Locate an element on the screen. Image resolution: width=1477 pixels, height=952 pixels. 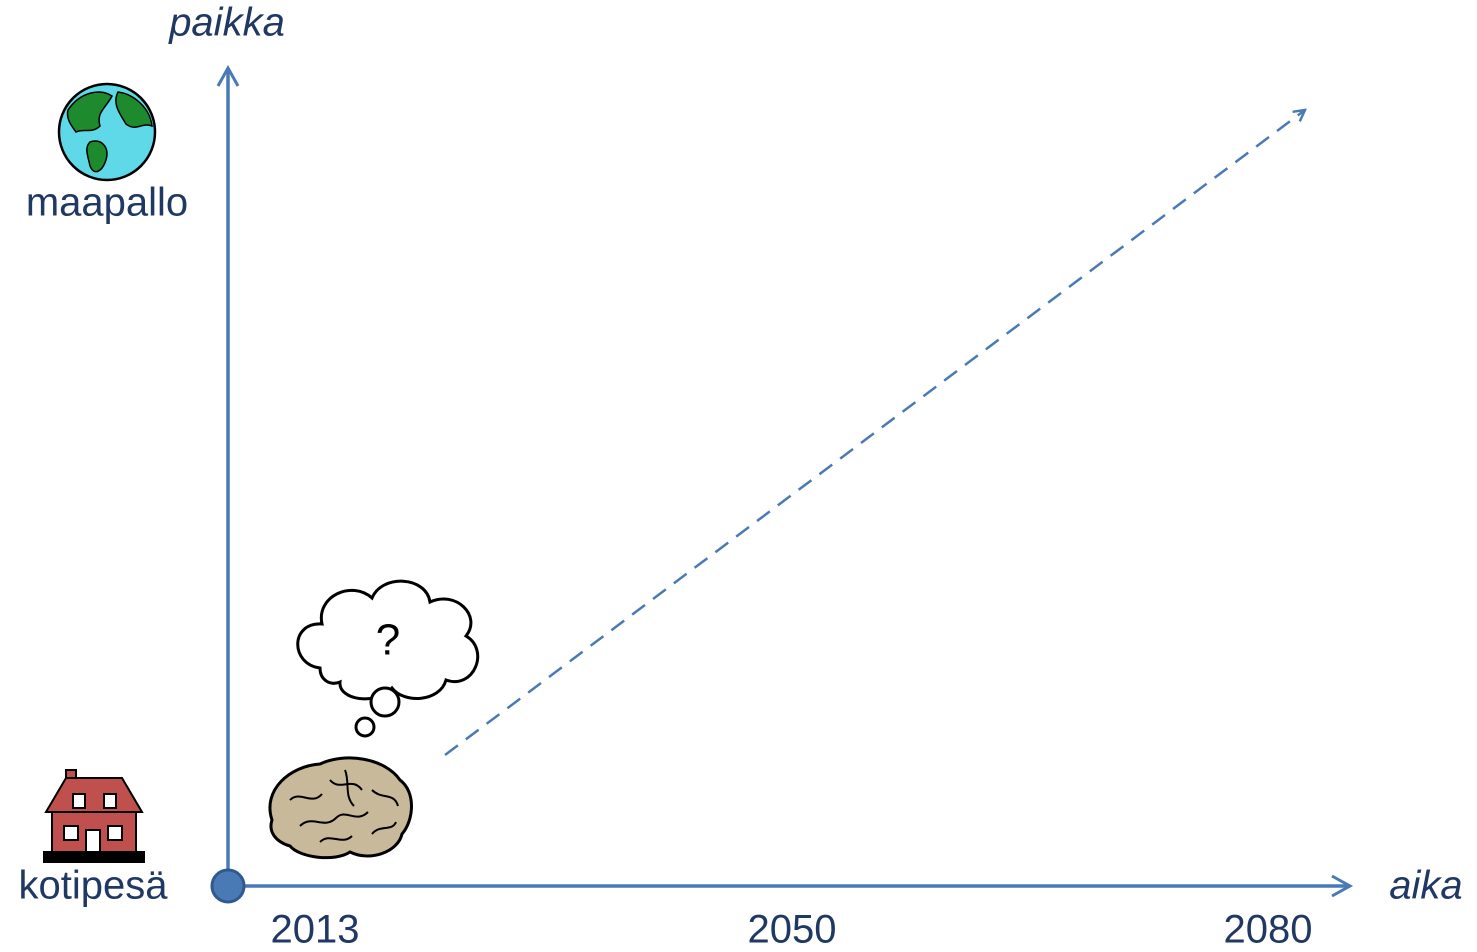
thought-cloud is located at coordinates (388, 658).